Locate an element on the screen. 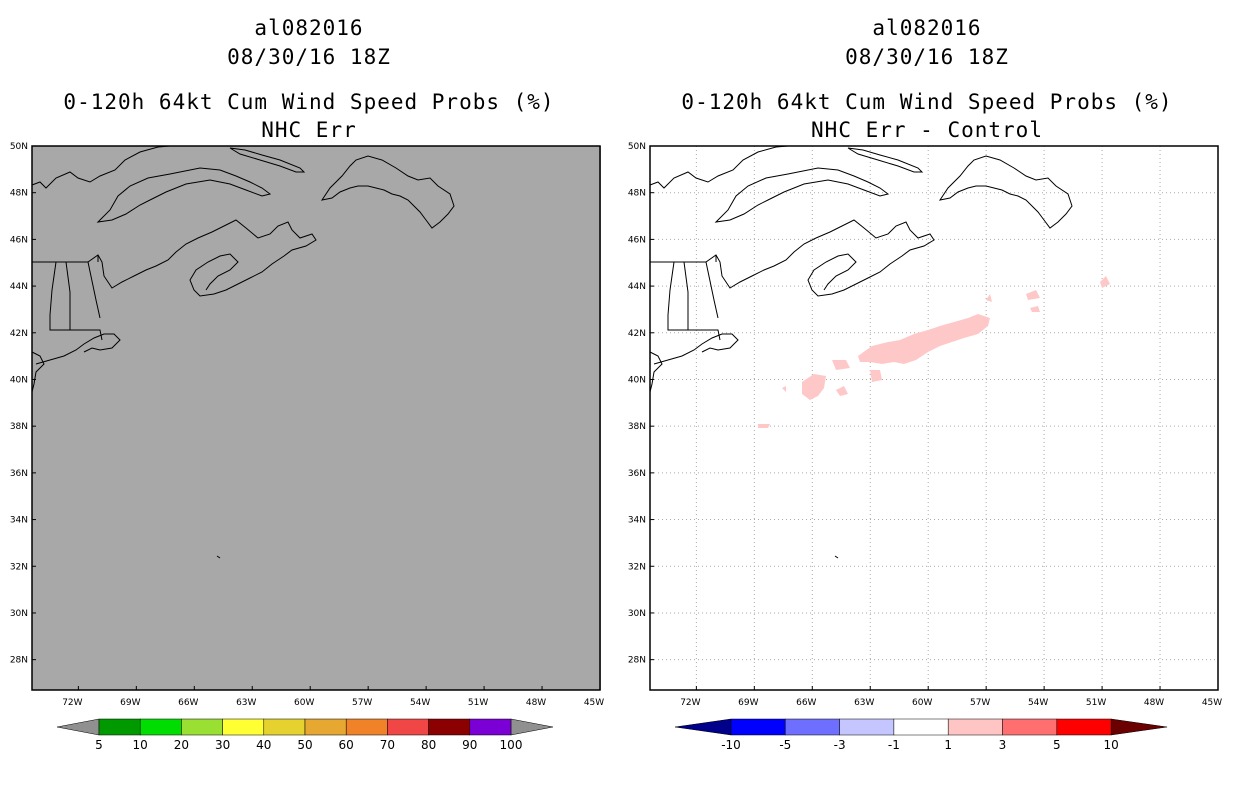 The image size is (1236, 800). colorbar-label: -10 is located at coordinates (731, 745).